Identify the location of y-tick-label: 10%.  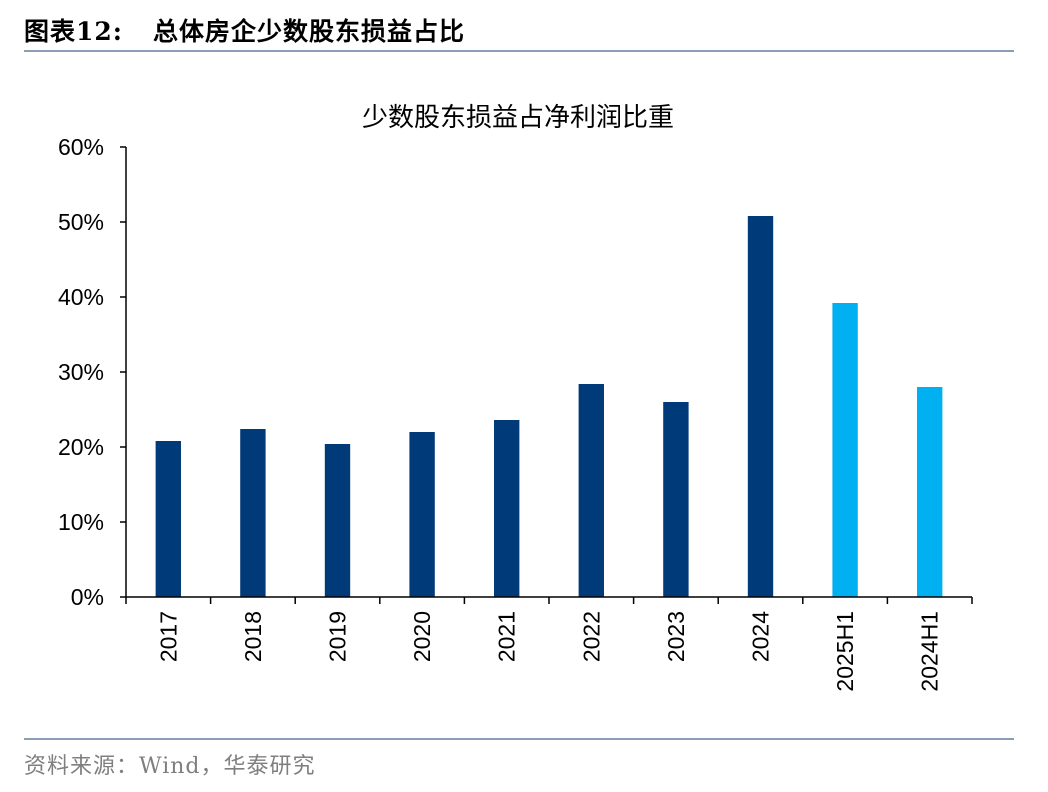
(81, 522).